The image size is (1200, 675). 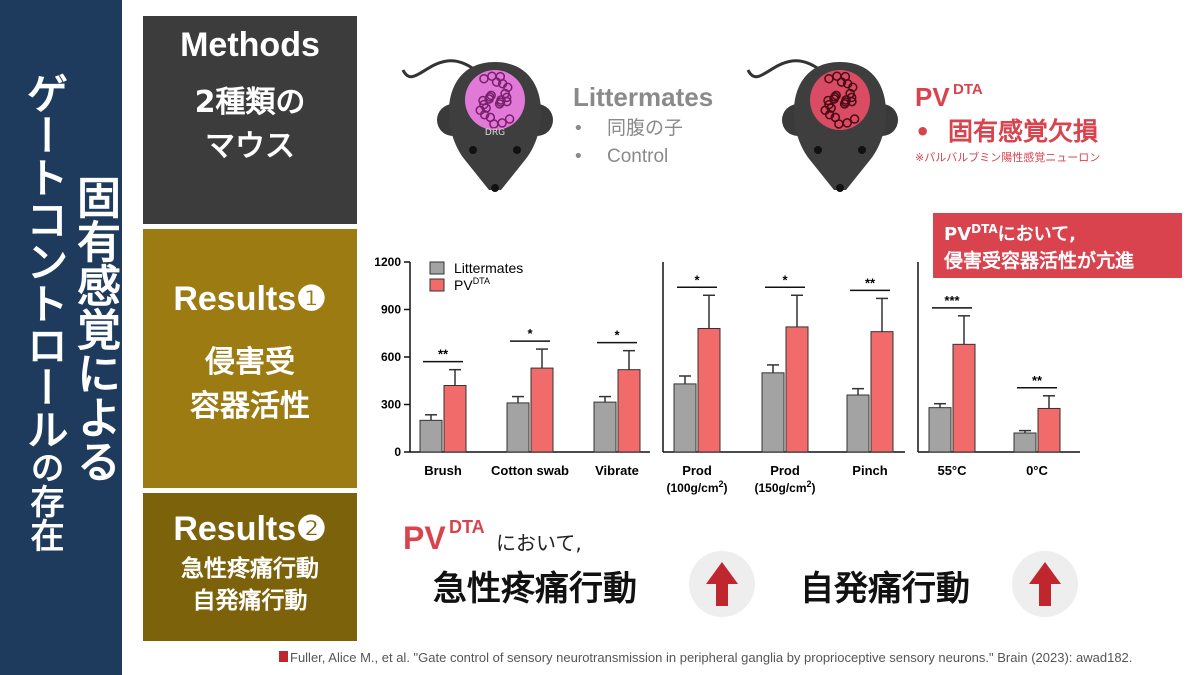 I want to click on panel-line: 侵害受, so click(x=250, y=362).